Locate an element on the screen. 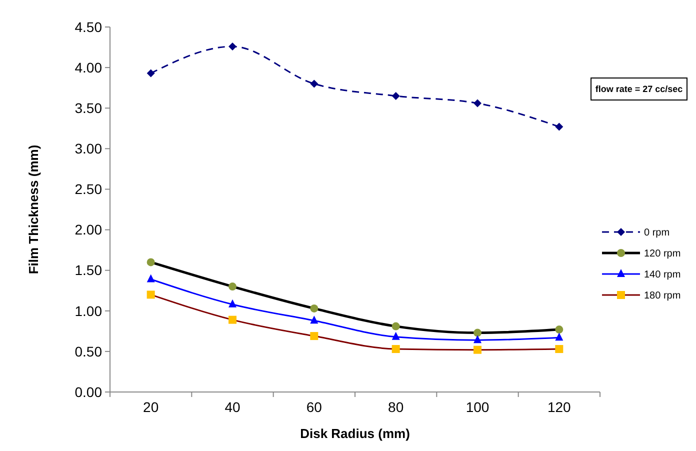 The height and width of the screenshot is (451, 696). legend-label: 180 rpm is located at coordinates (662, 296).